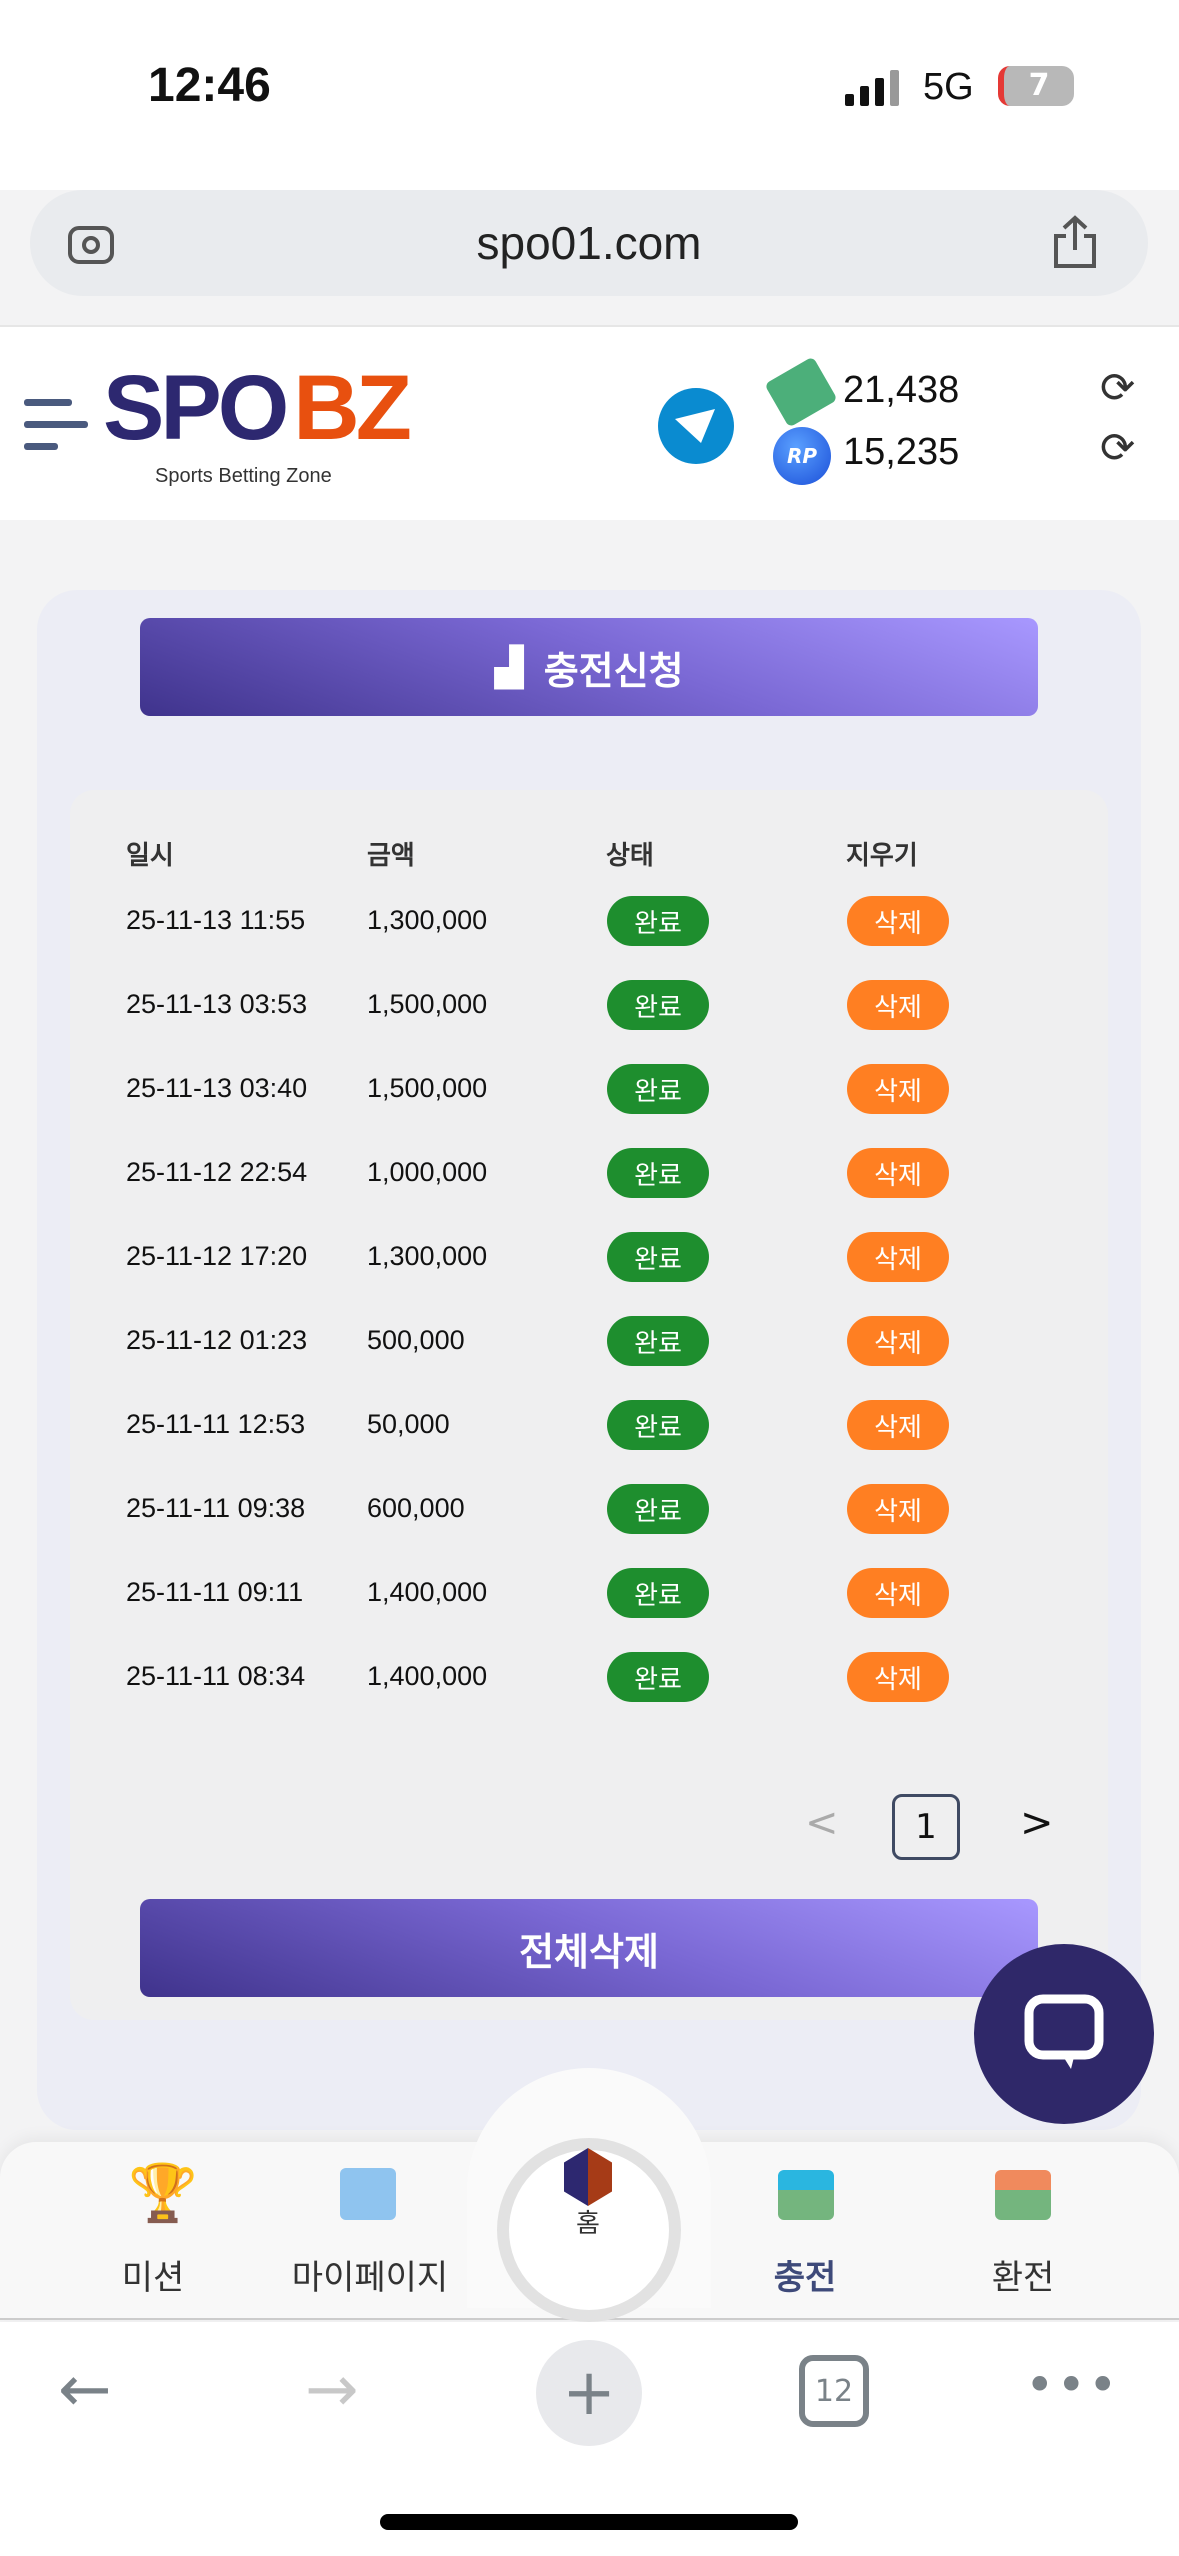 The width and height of the screenshot is (1179, 2556). What do you see at coordinates (209, 85) in the screenshot?
I see `status-time: 12:46` at bounding box center [209, 85].